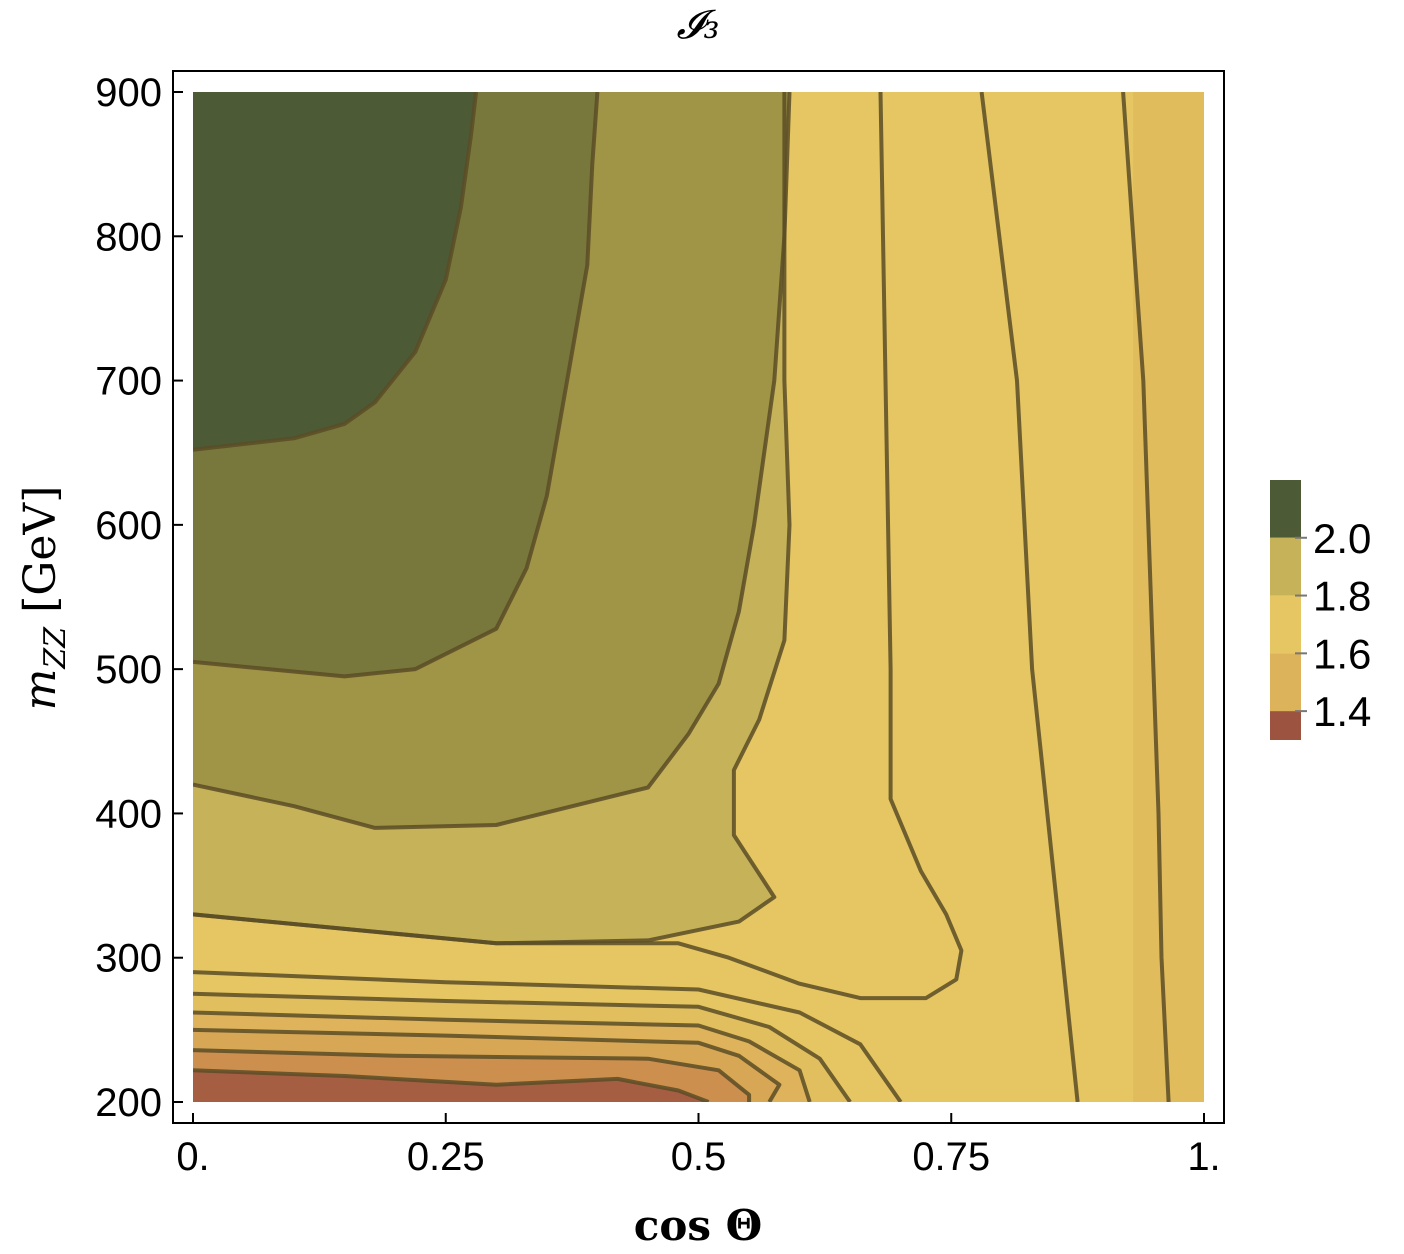 The height and width of the screenshot is (1254, 1404). What do you see at coordinates (1342, 596) in the screenshot?
I see `colorbar-label-1: 1.8` at bounding box center [1342, 596].